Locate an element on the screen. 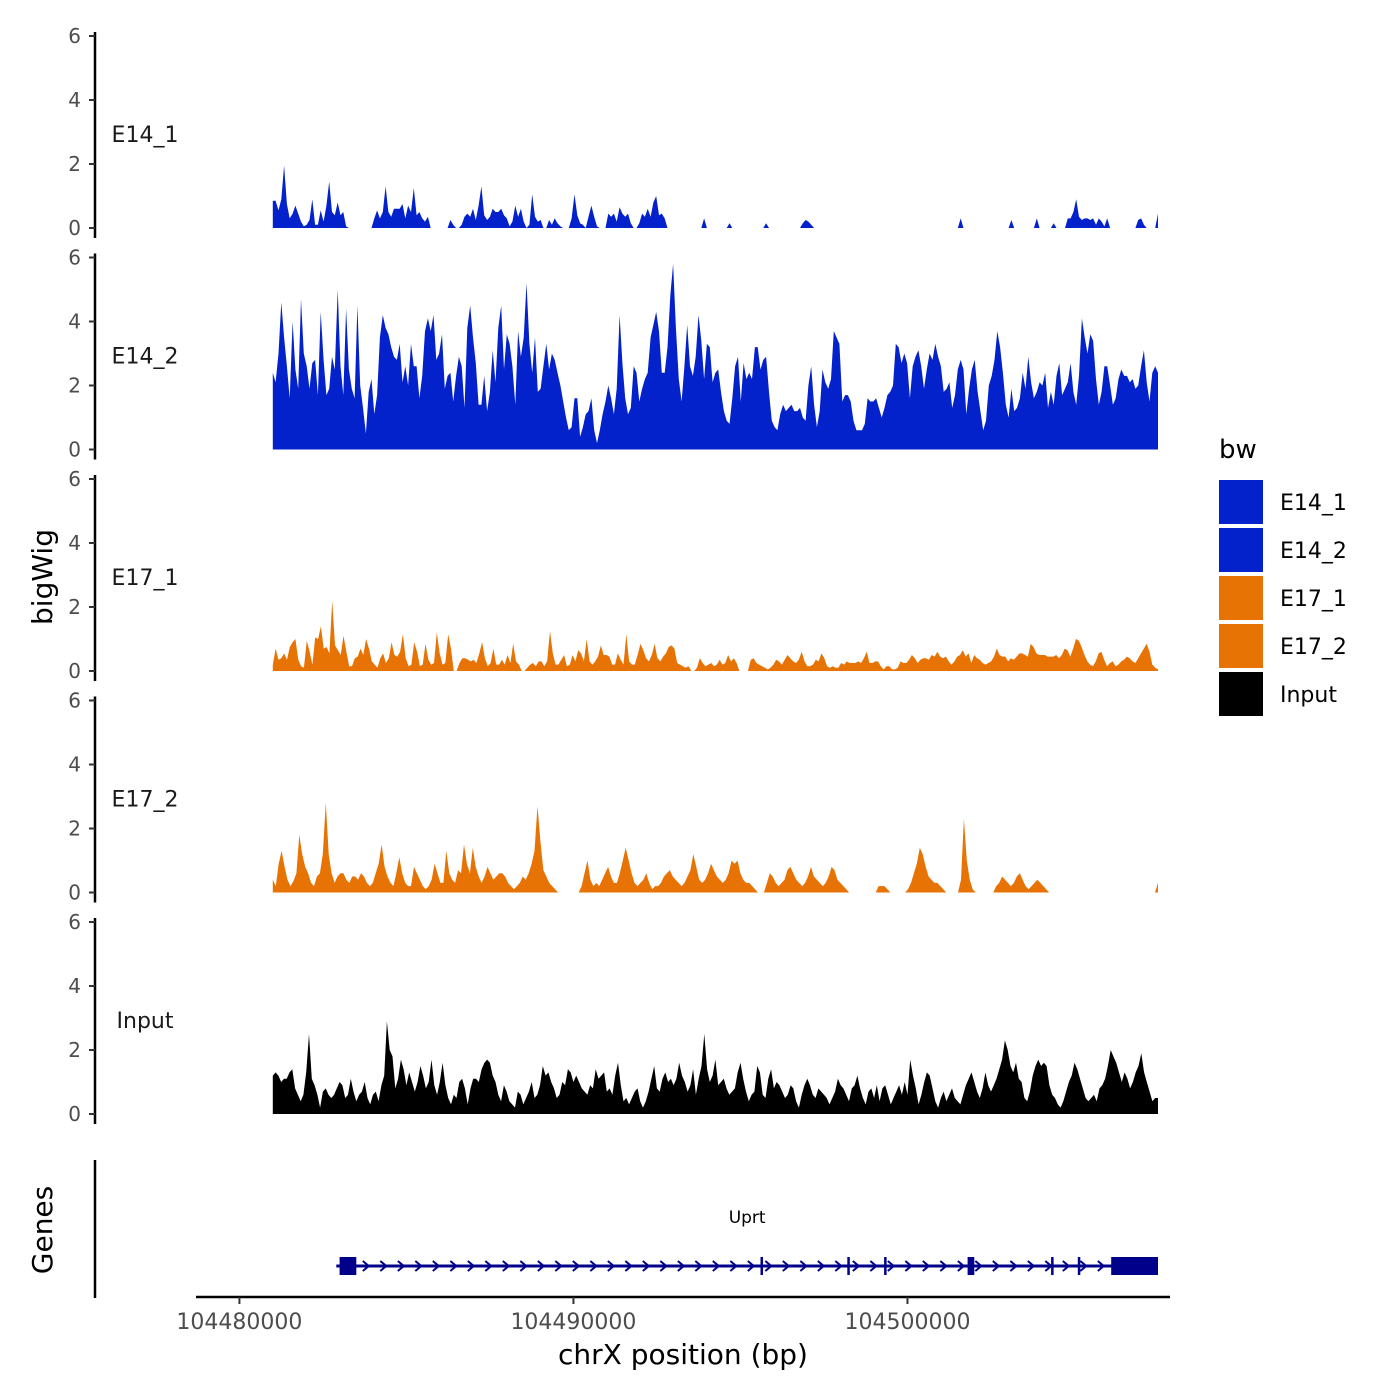  legend: E14_1 E14_2 E17_1 E17_2 Input is located at coordinates (1283, 598).